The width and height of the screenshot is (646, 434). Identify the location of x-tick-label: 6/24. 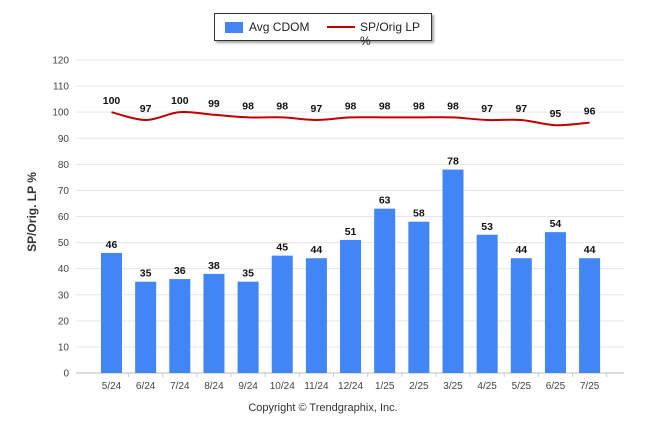
(146, 386).